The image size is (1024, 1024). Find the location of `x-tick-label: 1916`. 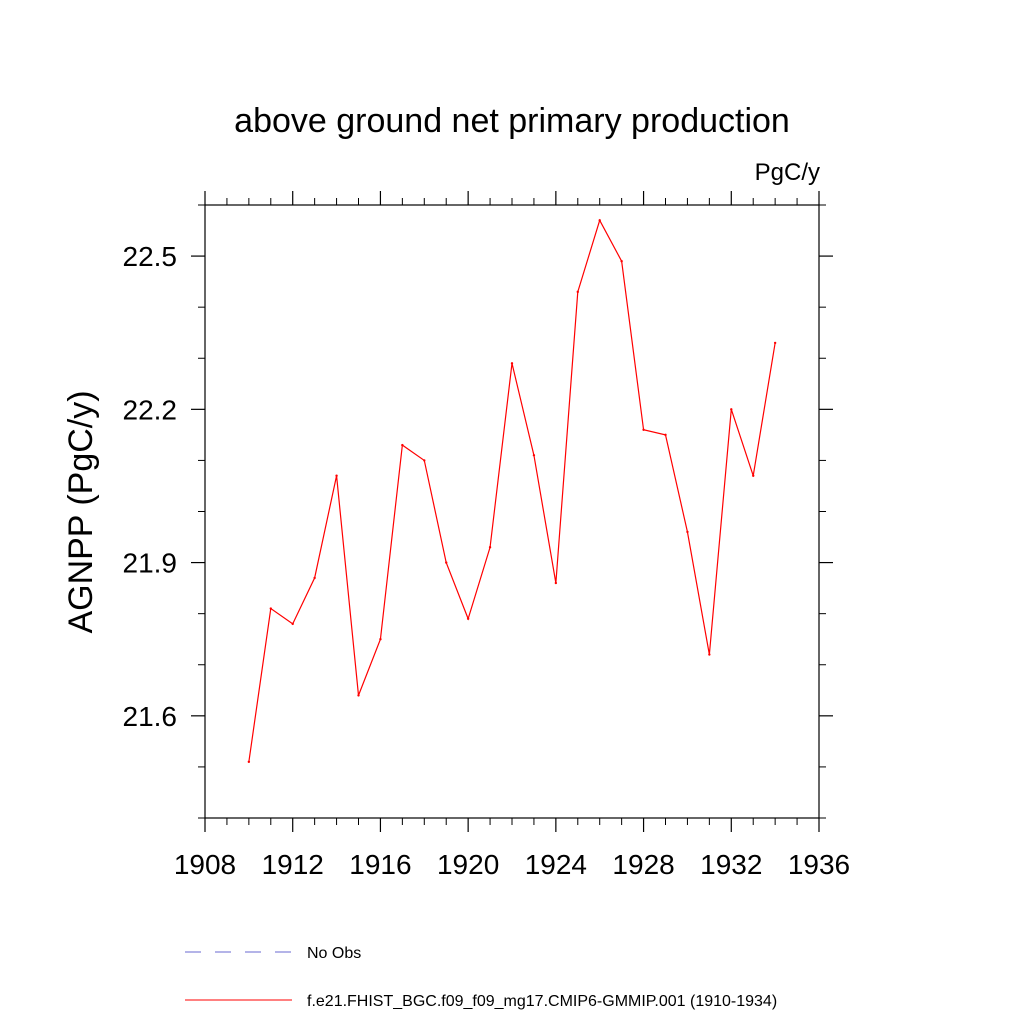

x-tick-label: 1916 is located at coordinates (380, 864).